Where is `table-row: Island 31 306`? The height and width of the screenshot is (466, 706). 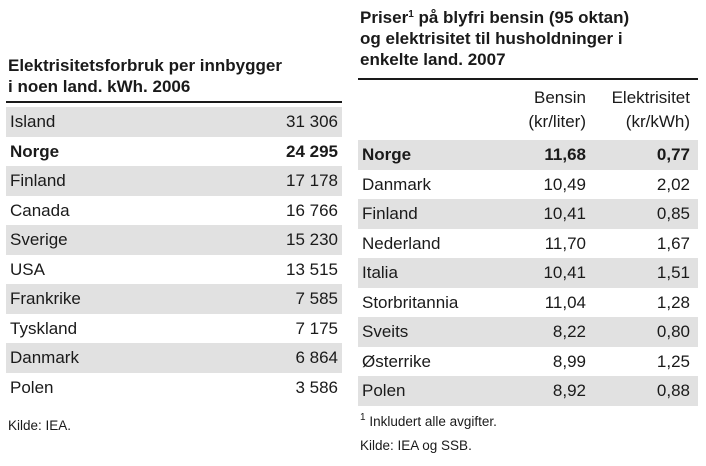
table-row: Island 31 306 is located at coordinates (174, 122).